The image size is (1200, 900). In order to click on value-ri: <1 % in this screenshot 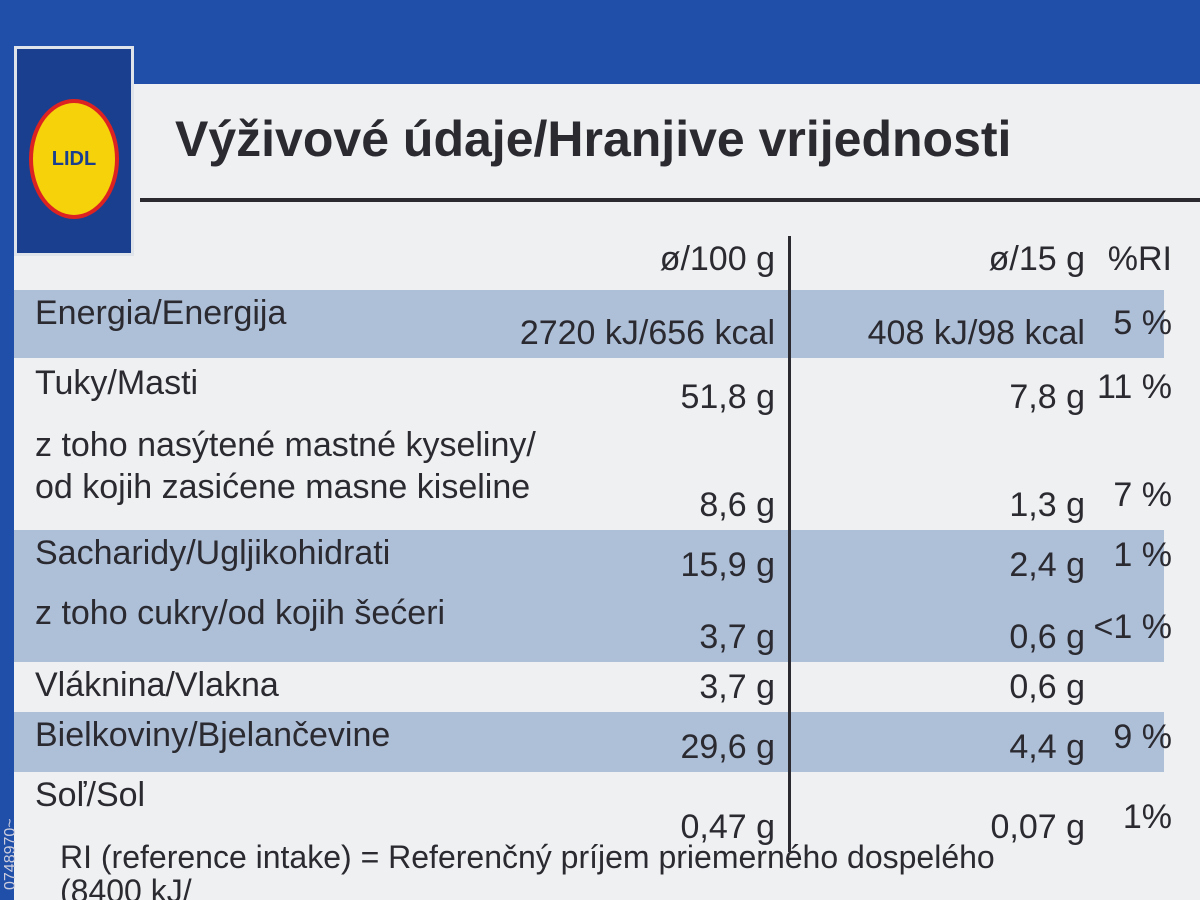, I will do `click(1132, 627)`.